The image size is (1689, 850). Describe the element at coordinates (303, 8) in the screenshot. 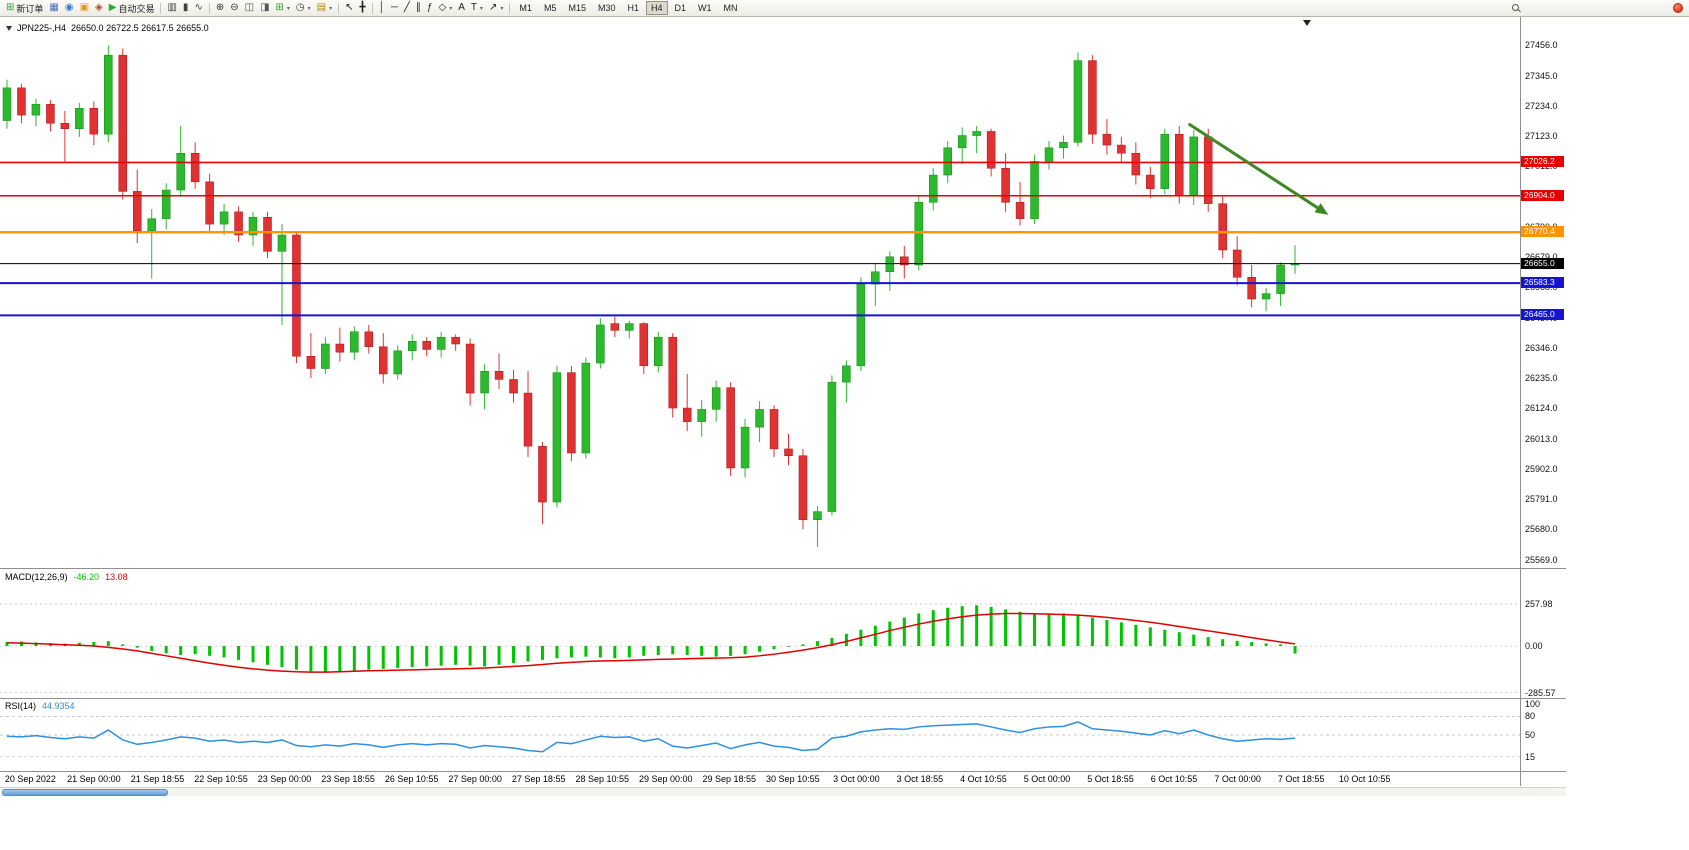

I see `period-icon: ◷ ▾` at that location.